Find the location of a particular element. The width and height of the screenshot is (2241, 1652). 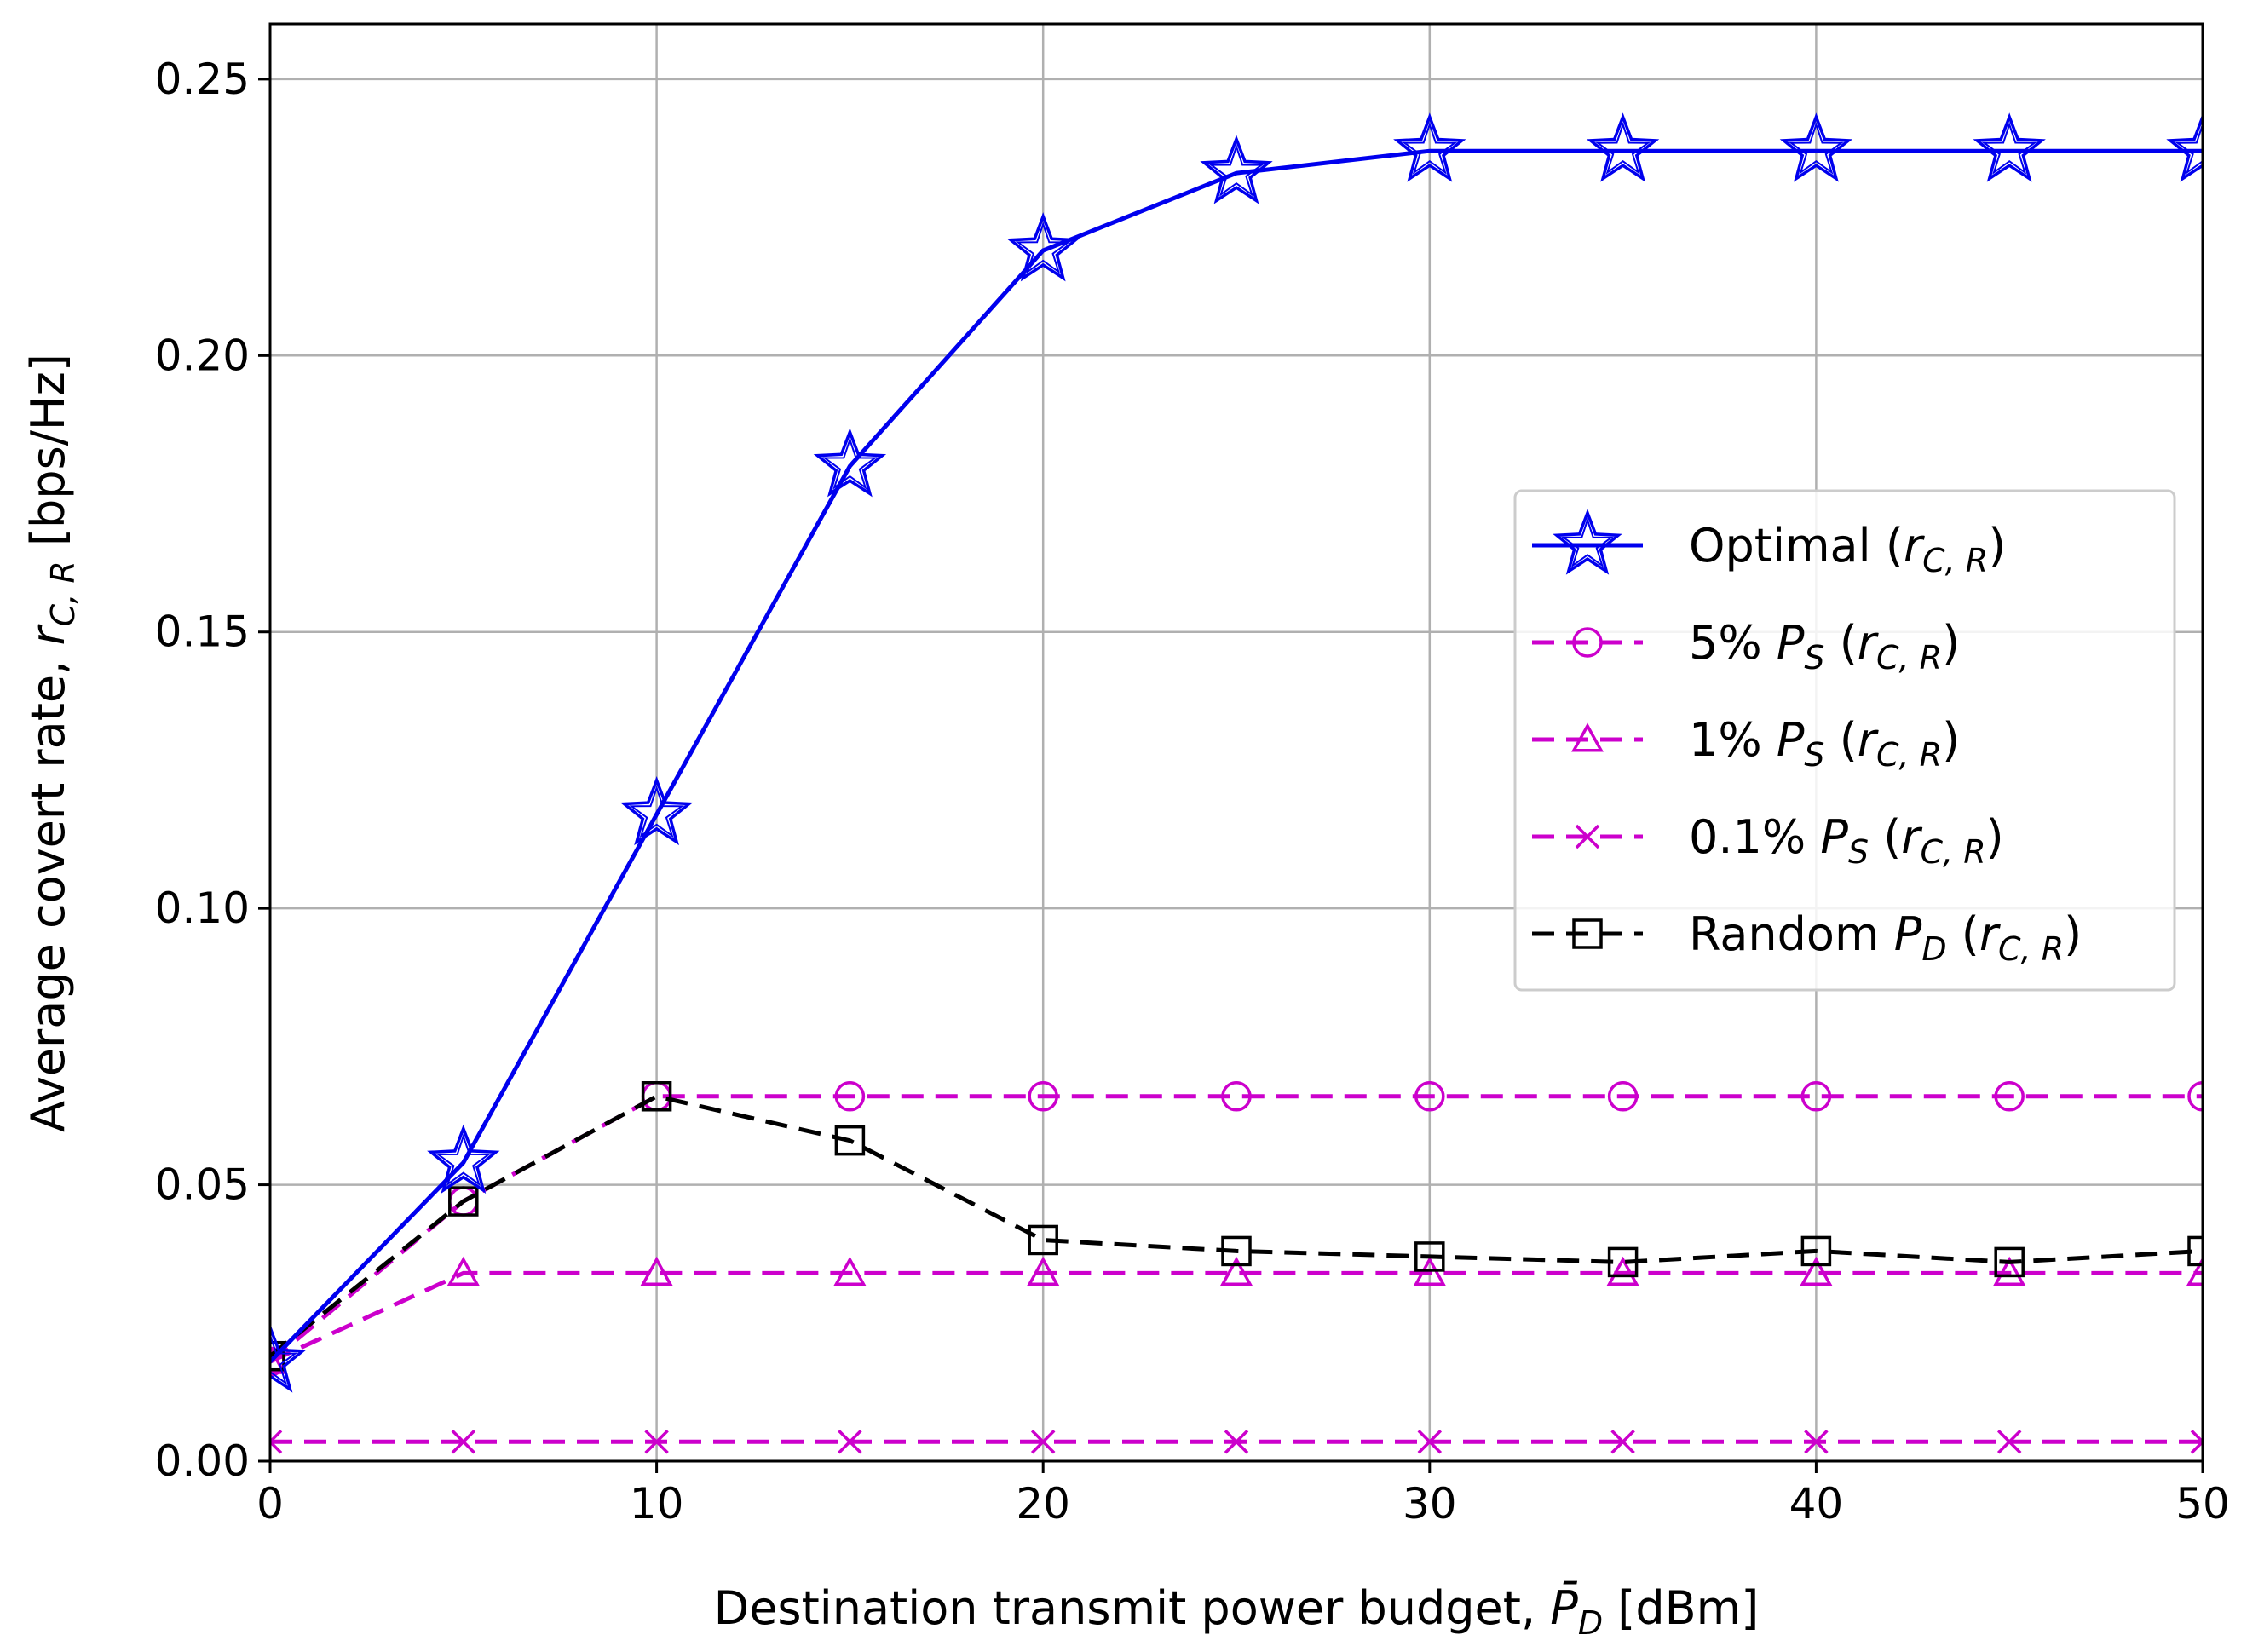

legend-label: Optimal (rC, R) is located at coordinates (1848, 549).